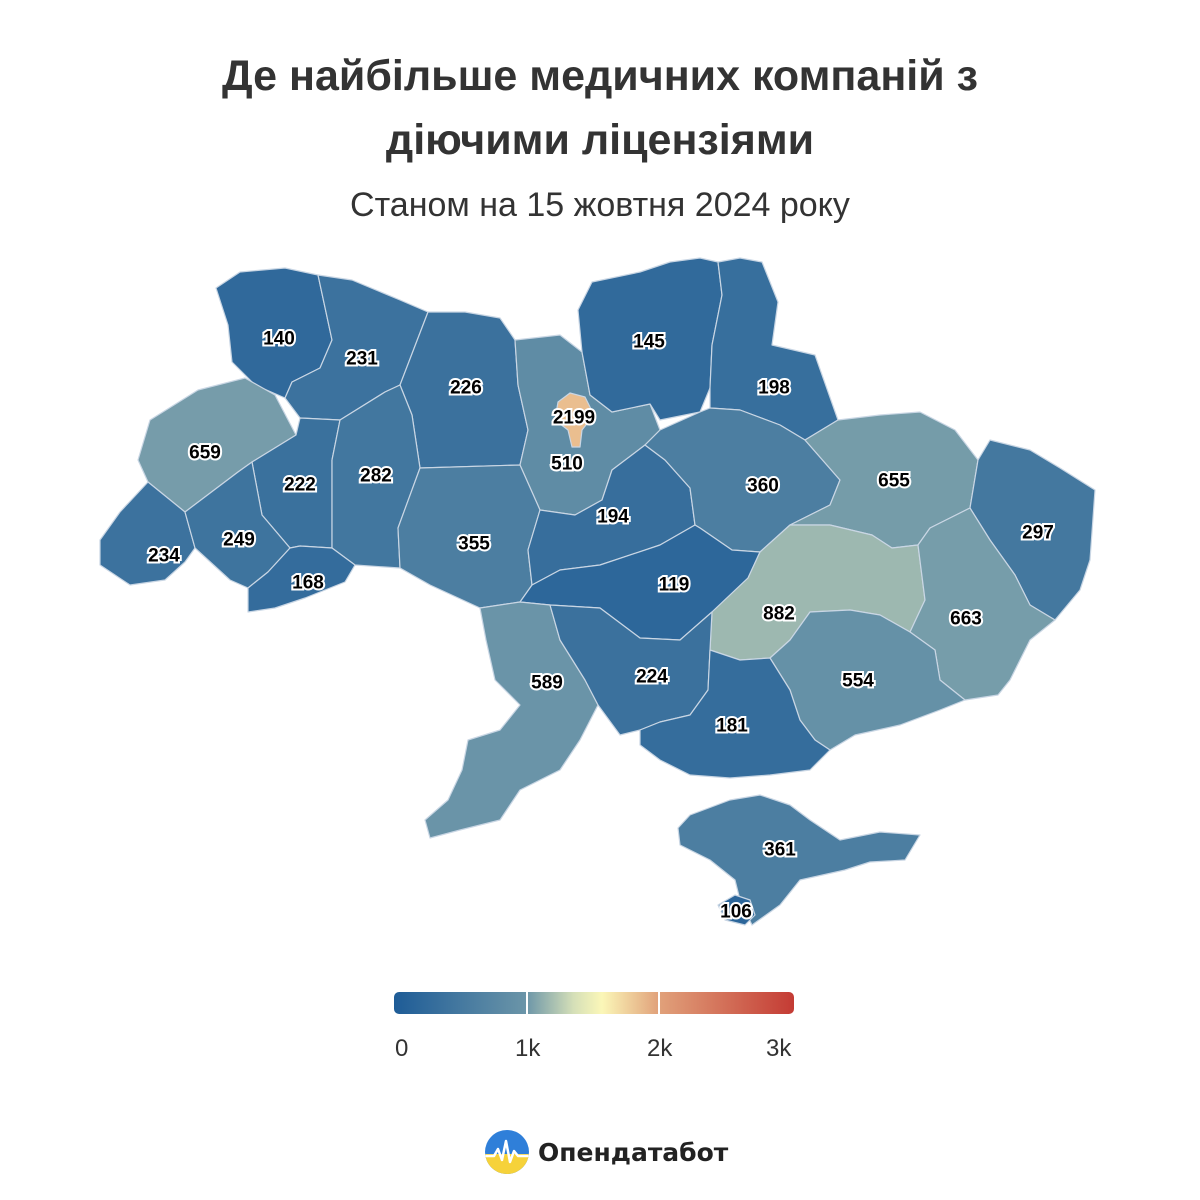 The image size is (1200, 1200). What do you see at coordinates (528, 1048) in the screenshot?
I see `legend-label-1k: 1k` at bounding box center [528, 1048].